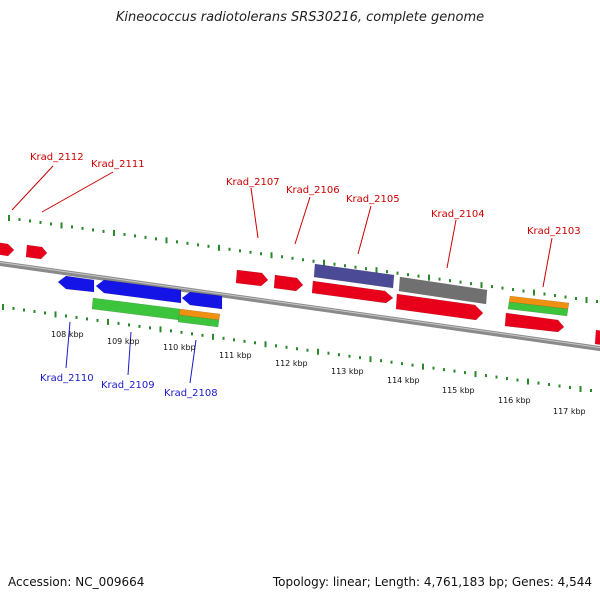 Image resolution: width=600 pixels, height=600 pixels. I want to click on kbp-label: 111 kbp, so click(235, 355).